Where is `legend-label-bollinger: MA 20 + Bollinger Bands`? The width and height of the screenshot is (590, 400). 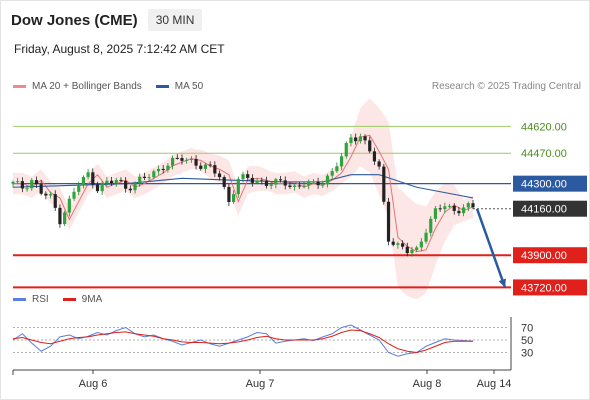
legend-label-bollinger: MA 20 + Bollinger Bands is located at coordinates (87, 86).